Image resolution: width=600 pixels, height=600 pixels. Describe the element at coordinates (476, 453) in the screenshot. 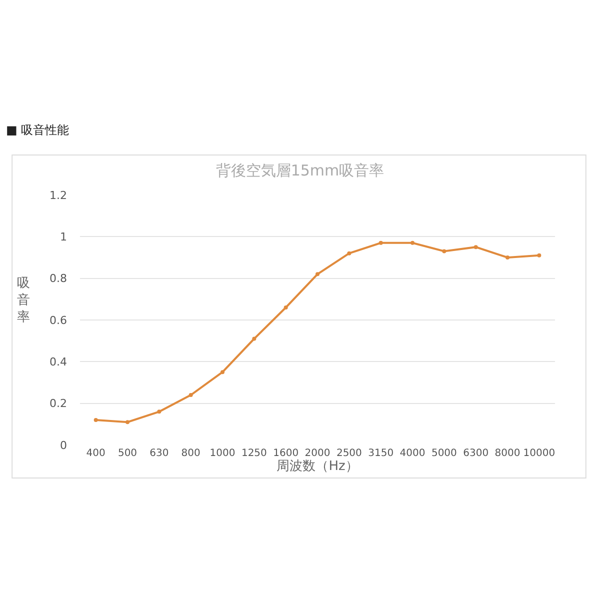

I see `x-tick-label: 6300` at that location.